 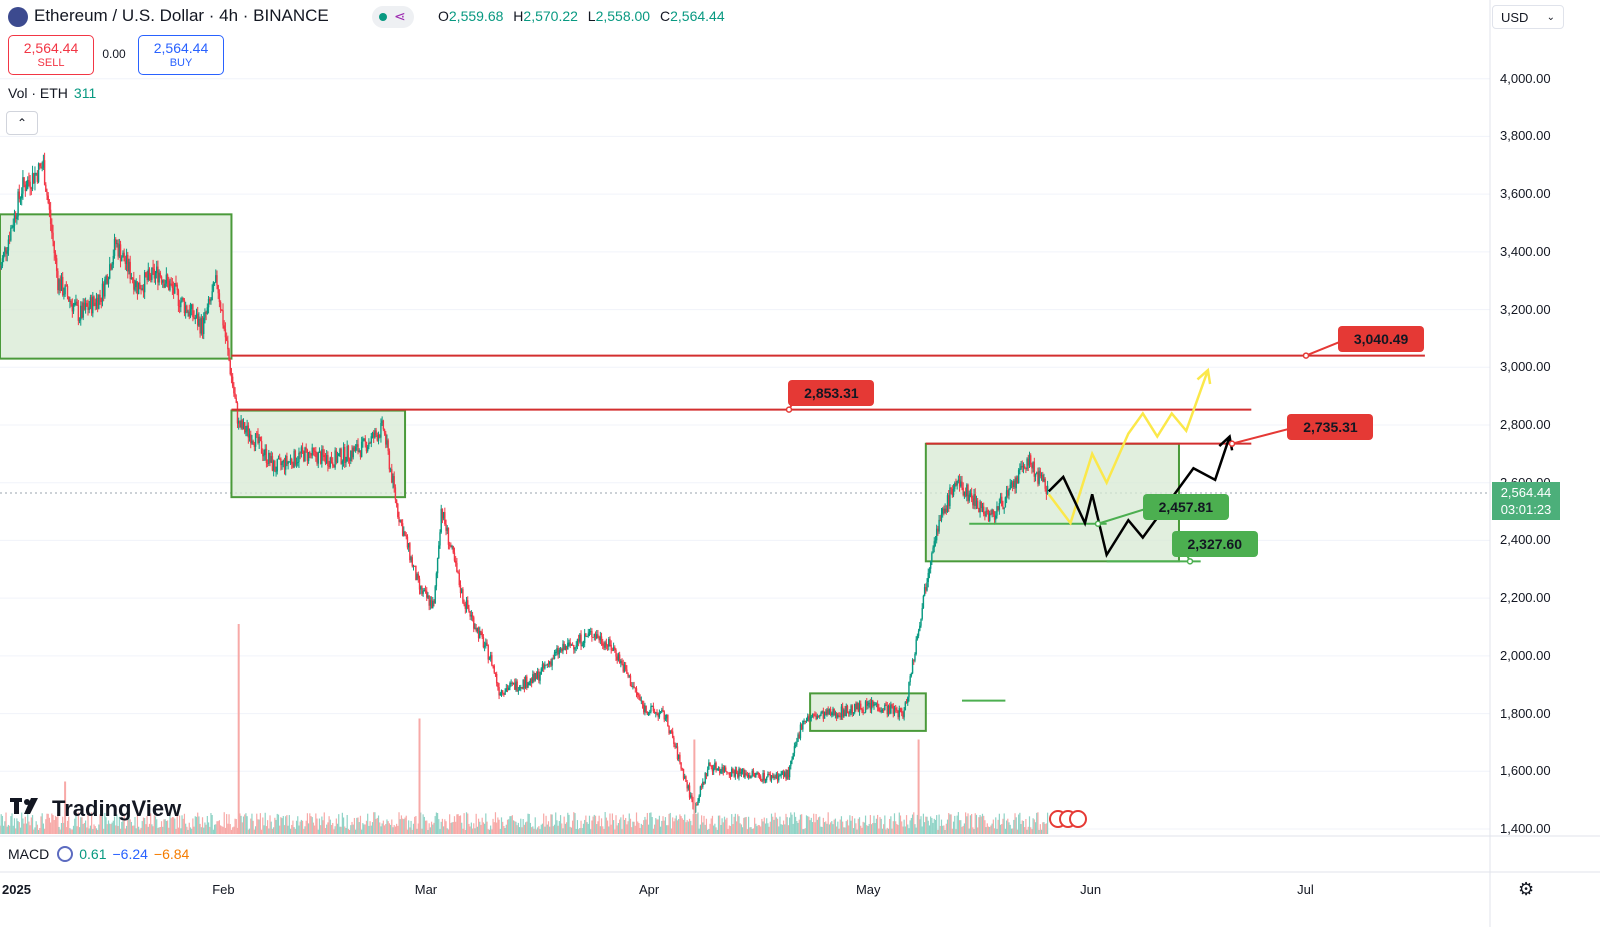 I want to click on callout-label: 2,853.31, so click(x=831, y=392).